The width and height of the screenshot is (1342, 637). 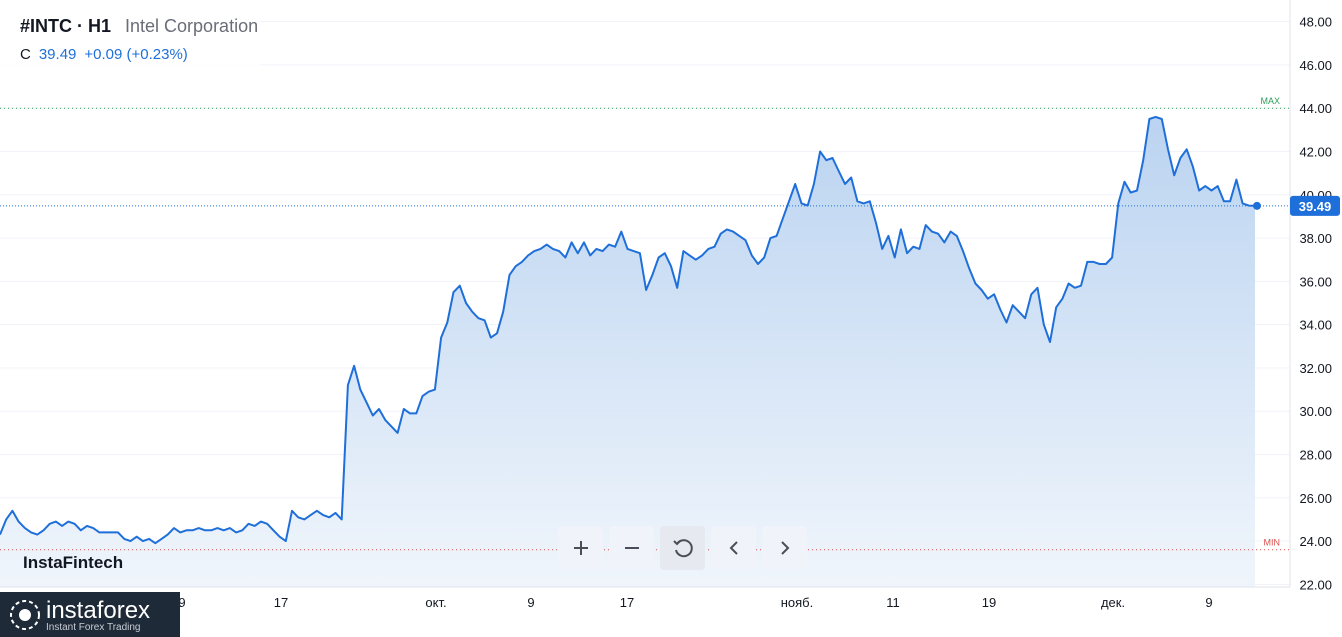 What do you see at coordinates (1315, 368) in the screenshot?
I see `y-tick-label: 32.00` at bounding box center [1315, 368].